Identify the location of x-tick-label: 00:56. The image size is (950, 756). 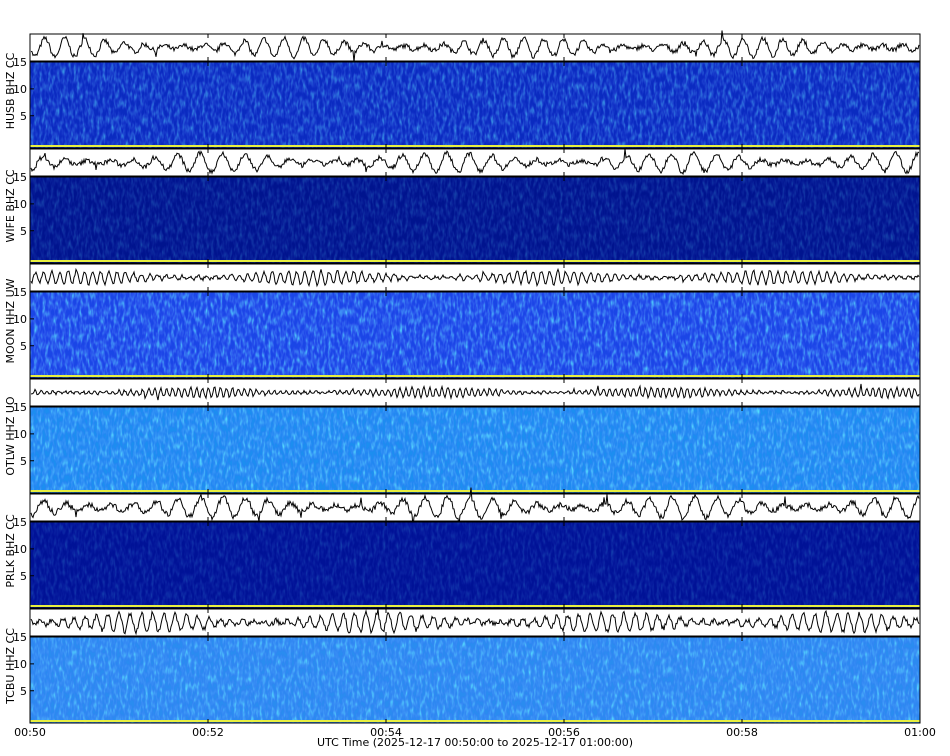
(564, 732).